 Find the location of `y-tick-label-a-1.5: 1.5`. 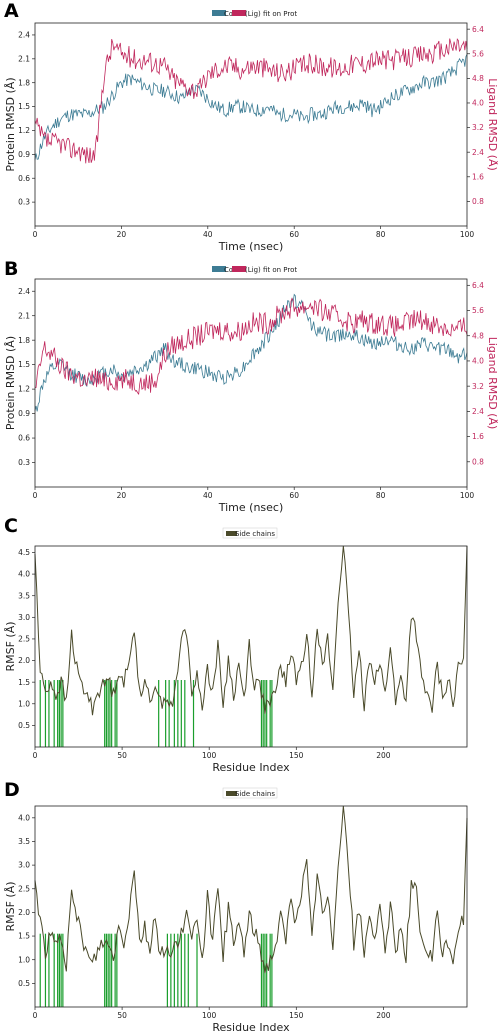

y-tick-label-a-1.5: 1.5 is located at coordinates (24, 106).